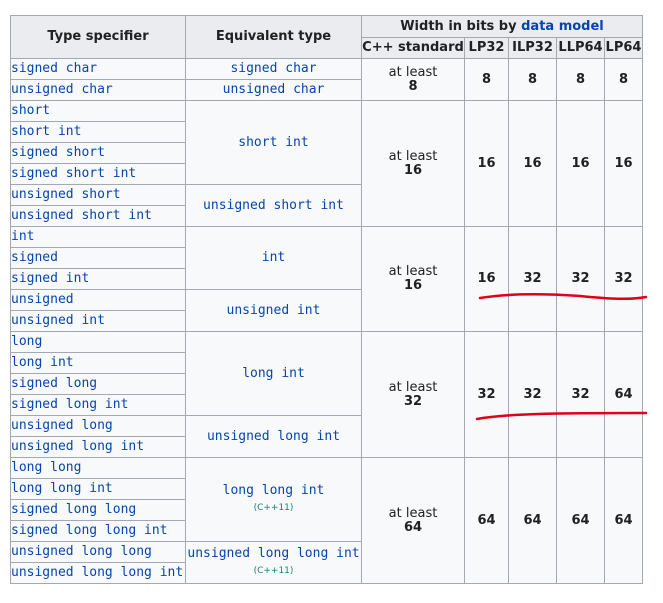 Image resolution: width=663 pixels, height=603 pixels. I want to click on type-specifier-cell: long, so click(98, 342).